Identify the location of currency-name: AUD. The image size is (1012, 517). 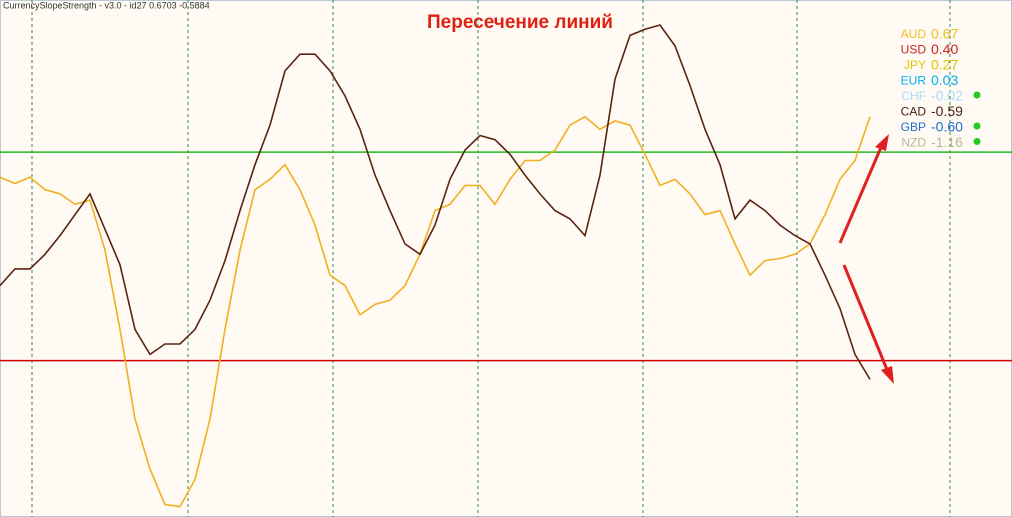
(914, 34).